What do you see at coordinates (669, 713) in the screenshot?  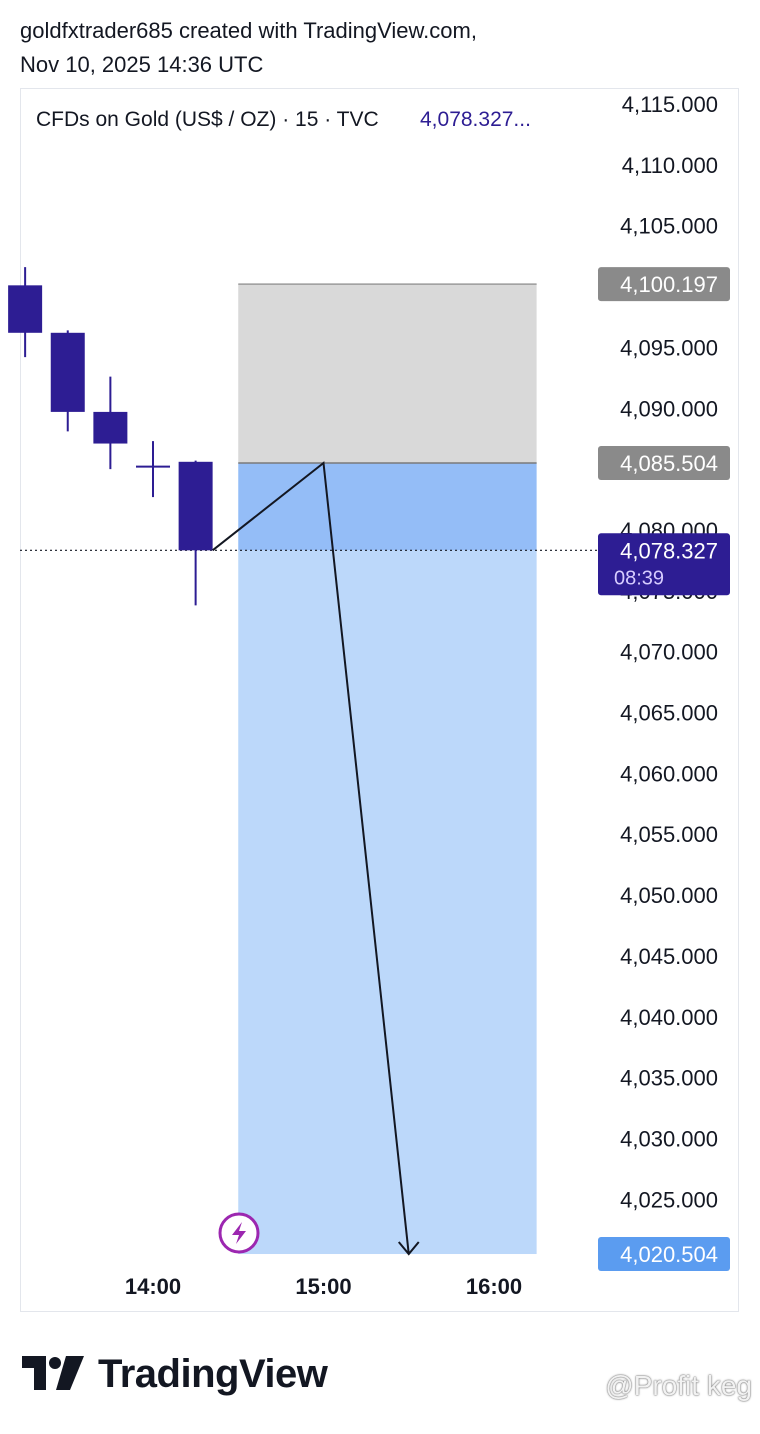 I see `y-tick-label: 4,065.000` at bounding box center [669, 713].